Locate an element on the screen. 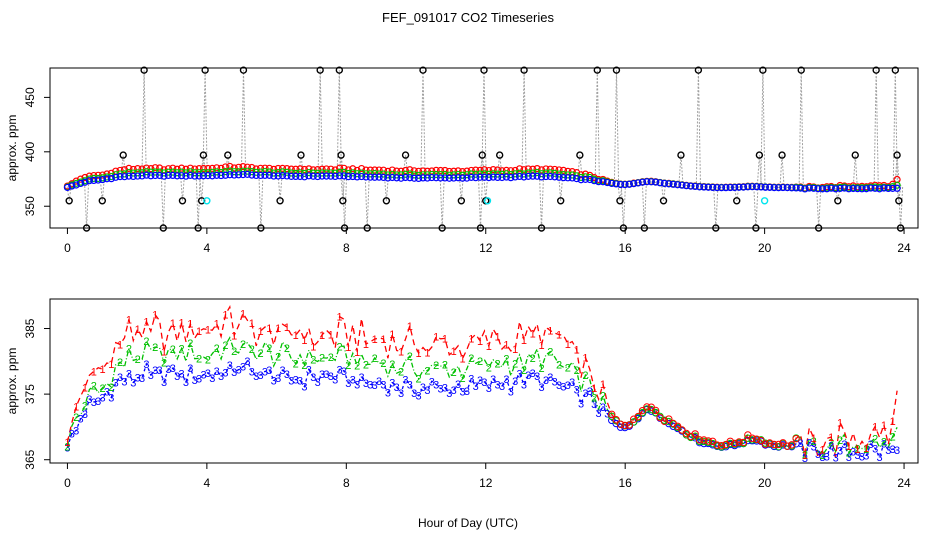 The height and width of the screenshot is (540, 936). flagged-point is located at coordinates (764, 201).